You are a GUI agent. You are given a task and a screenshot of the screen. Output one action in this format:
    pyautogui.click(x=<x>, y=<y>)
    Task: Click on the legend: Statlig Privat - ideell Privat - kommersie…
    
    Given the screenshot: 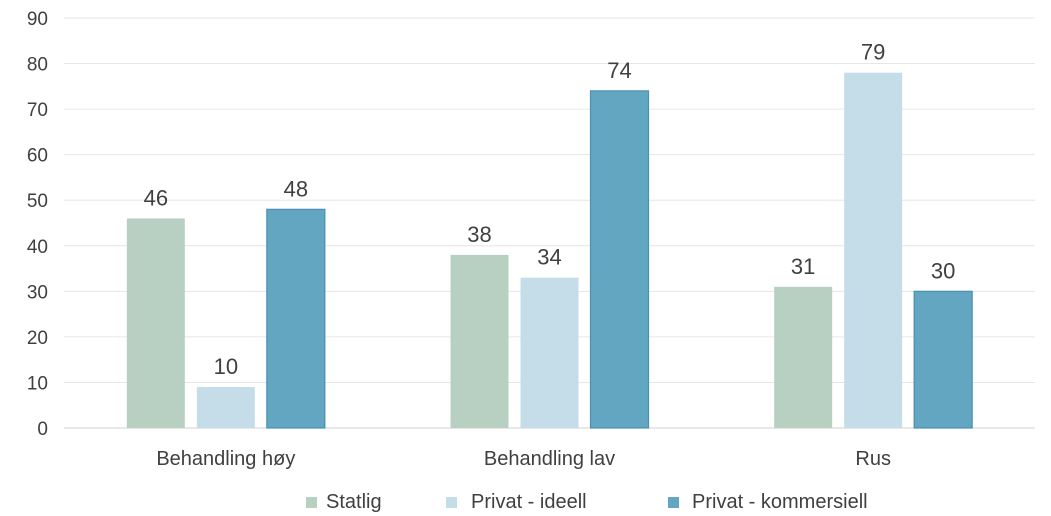 What is the action you would take?
    pyautogui.click(x=587, y=502)
    